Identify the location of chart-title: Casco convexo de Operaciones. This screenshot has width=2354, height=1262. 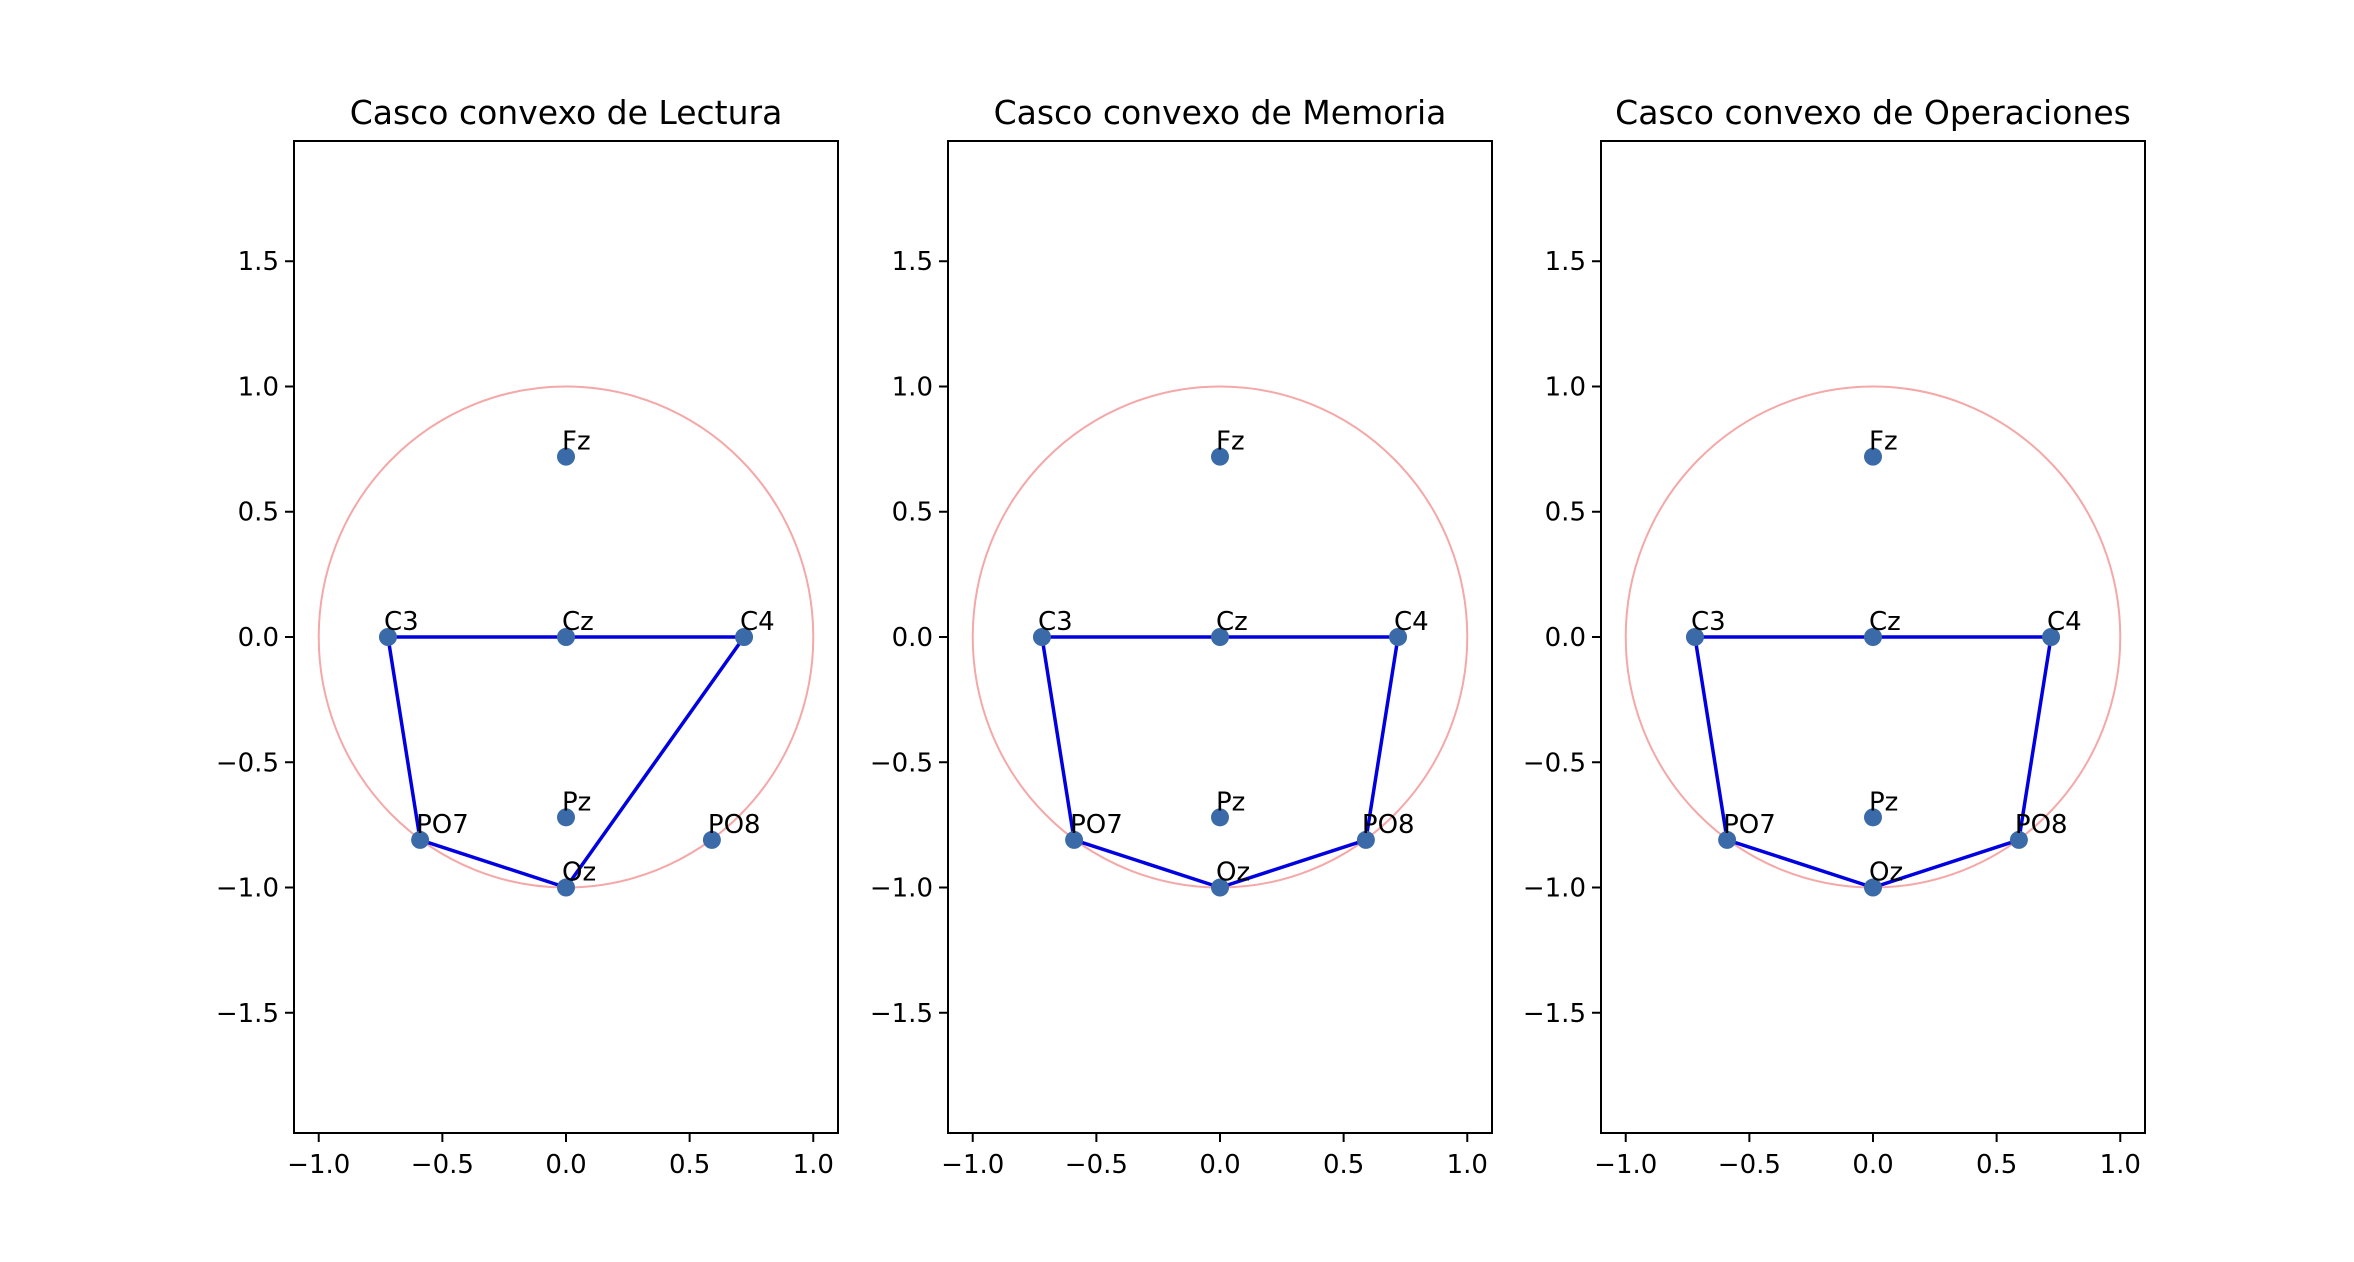
(1873, 112).